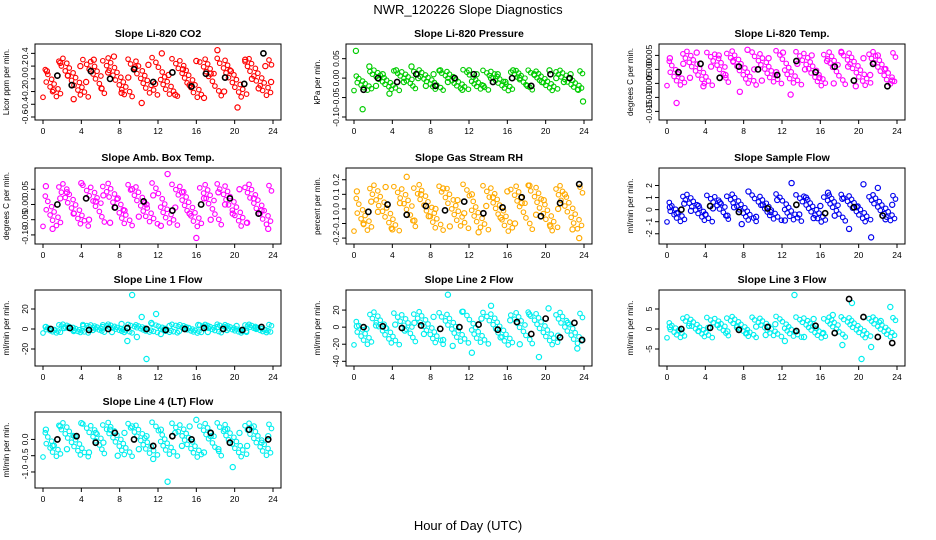 The image size is (936, 540). I want to click on x-tick-label: 4, so click(705, 377).